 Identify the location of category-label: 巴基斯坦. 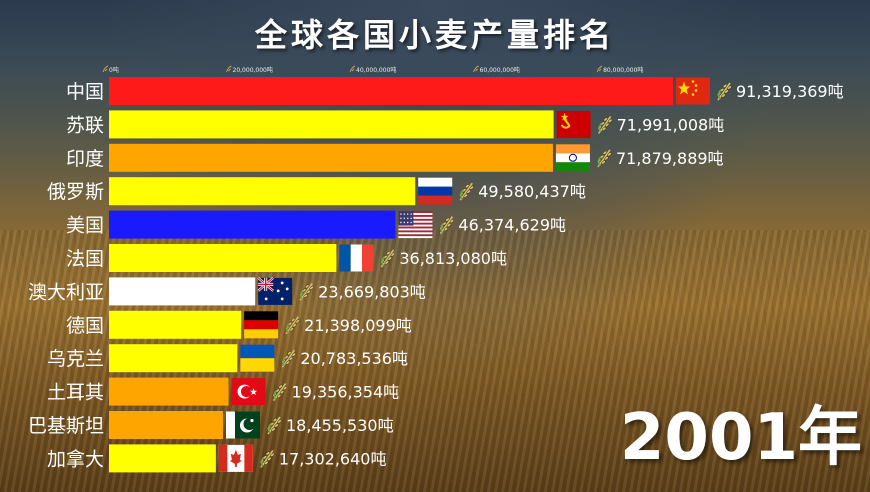
(66, 426).